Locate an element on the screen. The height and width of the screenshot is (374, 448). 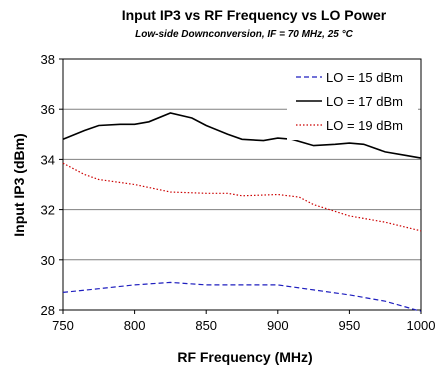
y-axis-title: Input IP3 (dBm) is located at coordinates (19, 184).